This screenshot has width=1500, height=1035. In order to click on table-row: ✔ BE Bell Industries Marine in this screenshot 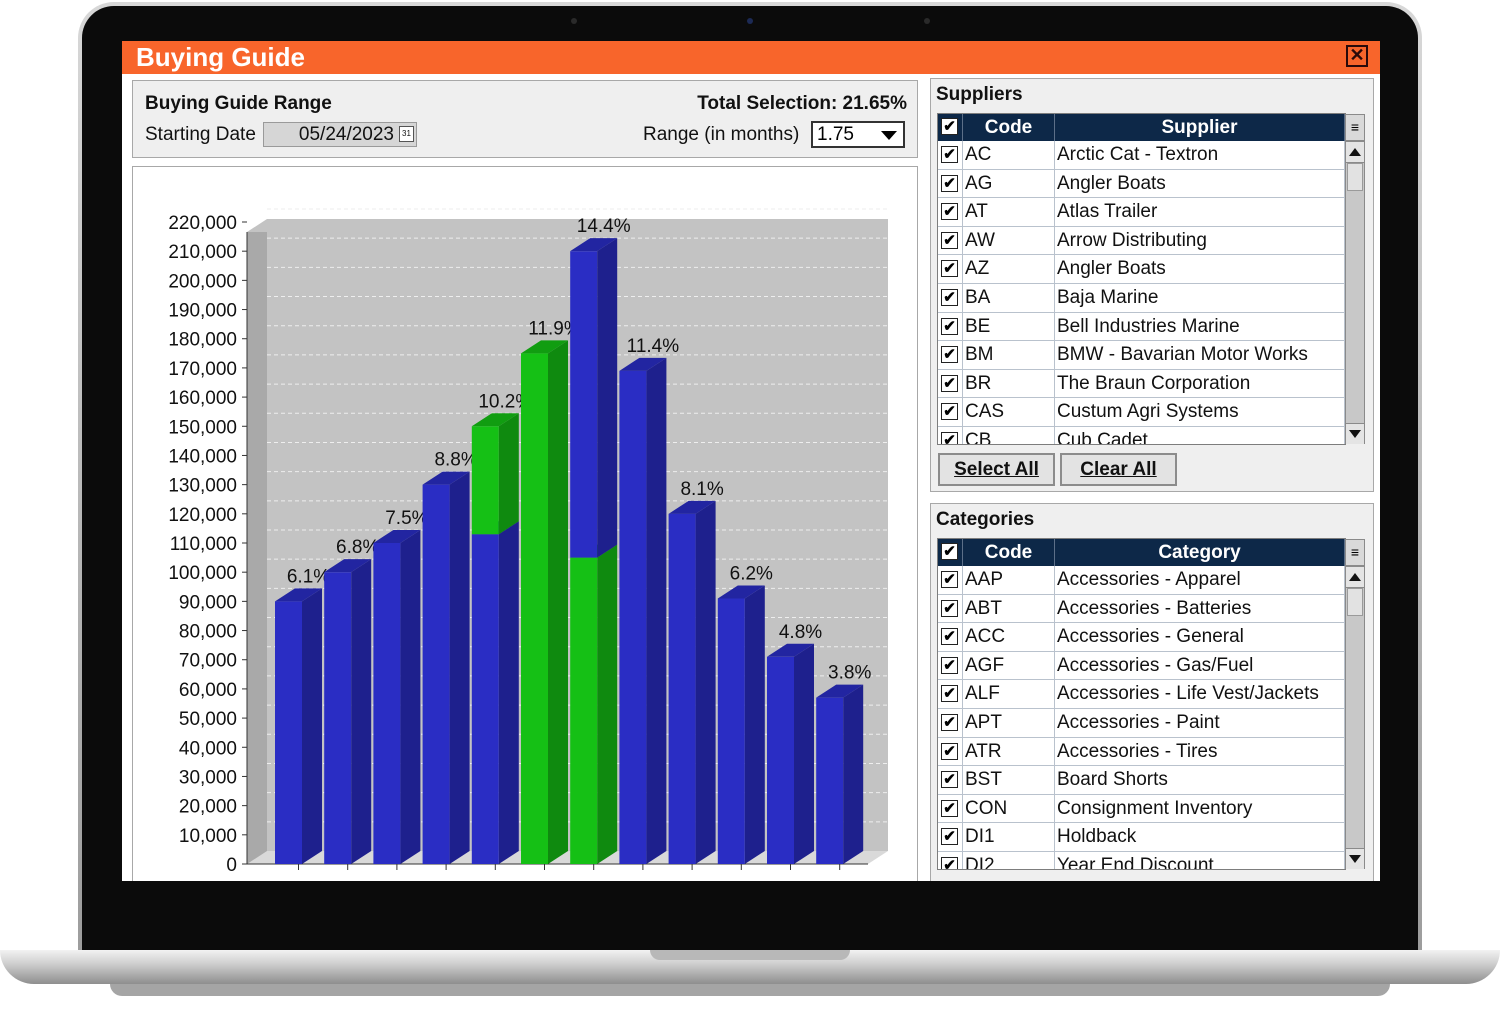, I will do `click(1141, 327)`.